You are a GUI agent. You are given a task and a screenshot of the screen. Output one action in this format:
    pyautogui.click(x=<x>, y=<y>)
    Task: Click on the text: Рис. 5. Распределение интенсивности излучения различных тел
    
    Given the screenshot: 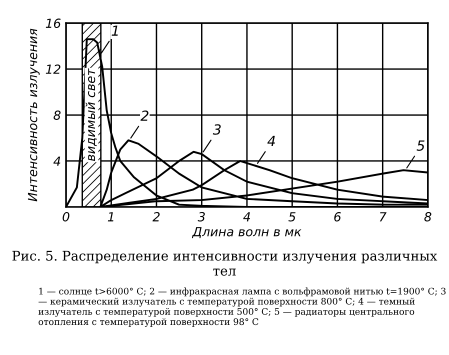 What is the action you would take?
    pyautogui.click(x=225, y=263)
    